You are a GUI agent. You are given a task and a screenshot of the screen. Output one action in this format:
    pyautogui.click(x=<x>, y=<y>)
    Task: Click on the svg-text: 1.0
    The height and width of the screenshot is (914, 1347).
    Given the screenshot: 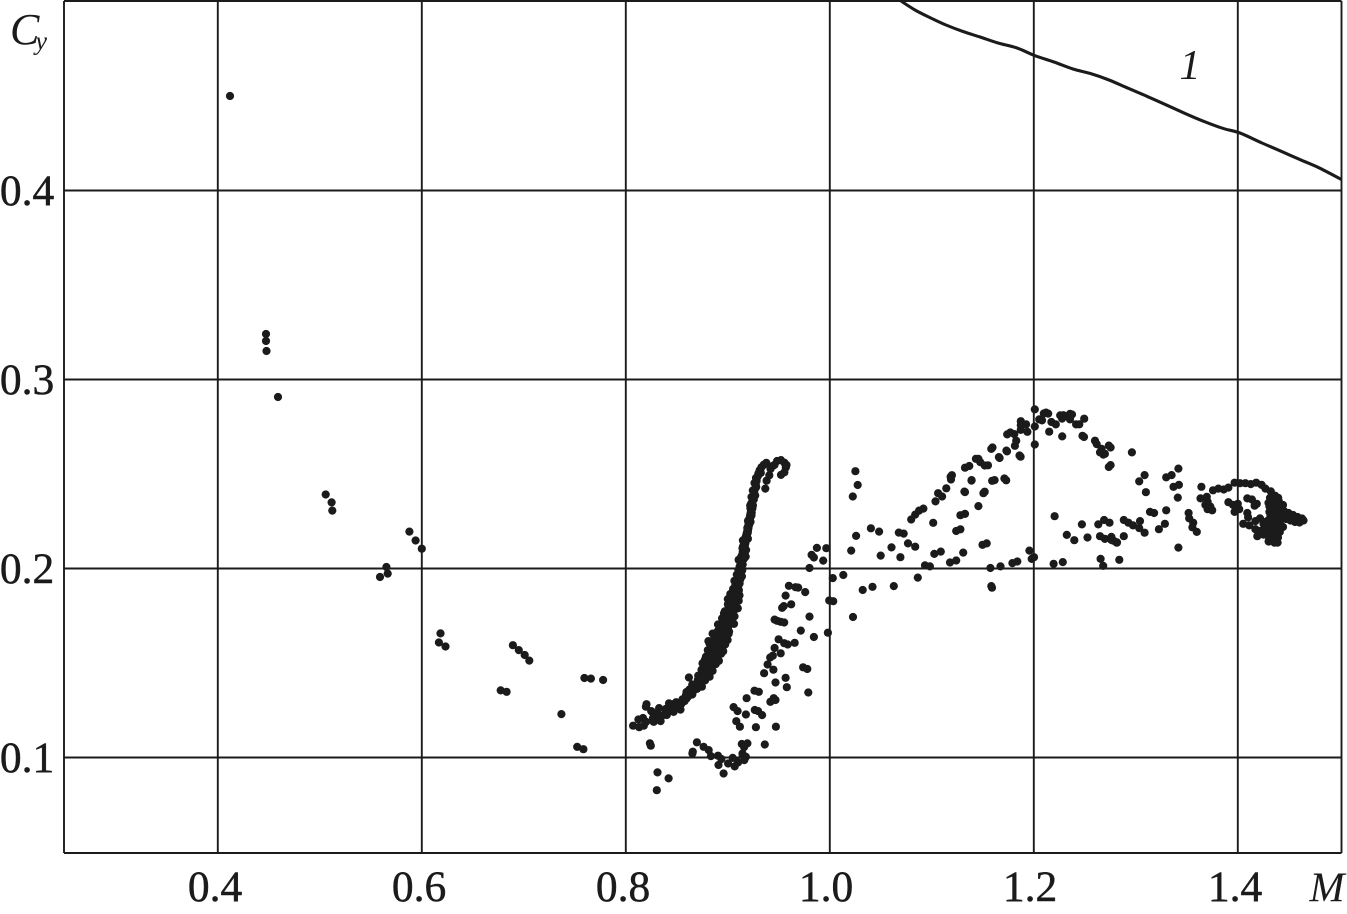 What is the action you would take?
    pyautogui.click(x=826, y=887)
    